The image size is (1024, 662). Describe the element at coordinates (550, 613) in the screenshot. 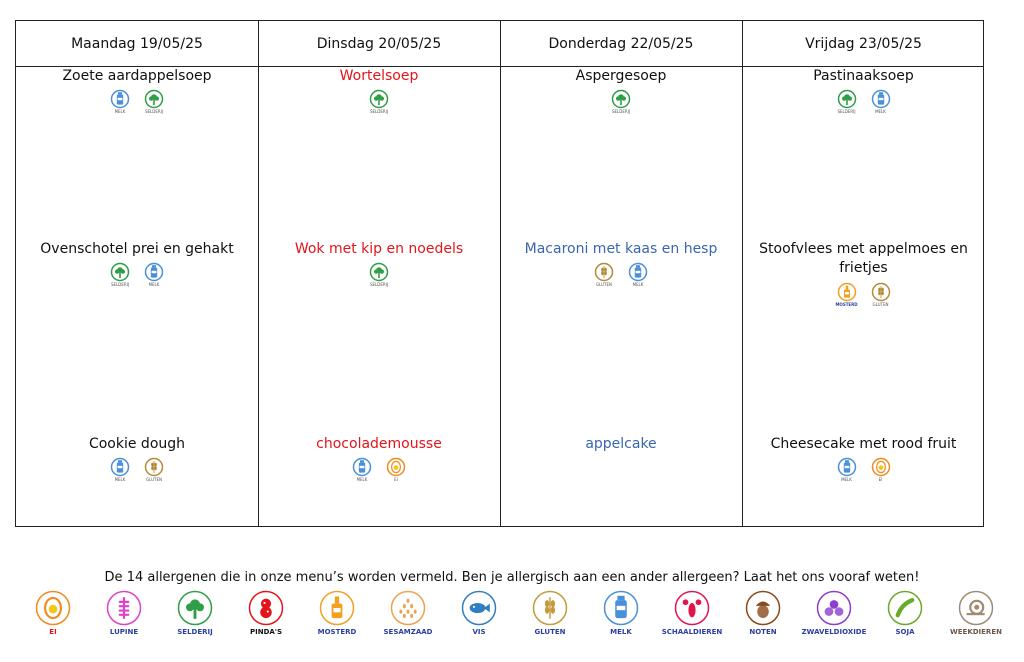

I see `wheat-legend-icon: GLUTEN` at that location.